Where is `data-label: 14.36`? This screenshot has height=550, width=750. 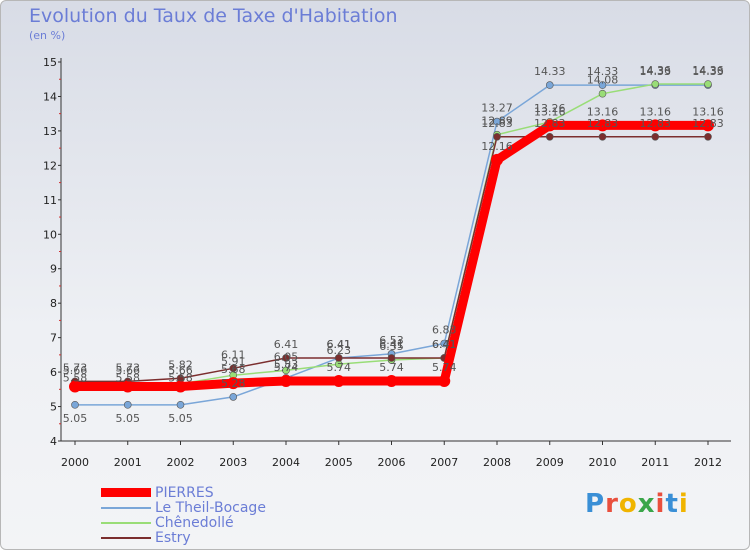 data-label: 14.36 is located at coordinates (708, 70).